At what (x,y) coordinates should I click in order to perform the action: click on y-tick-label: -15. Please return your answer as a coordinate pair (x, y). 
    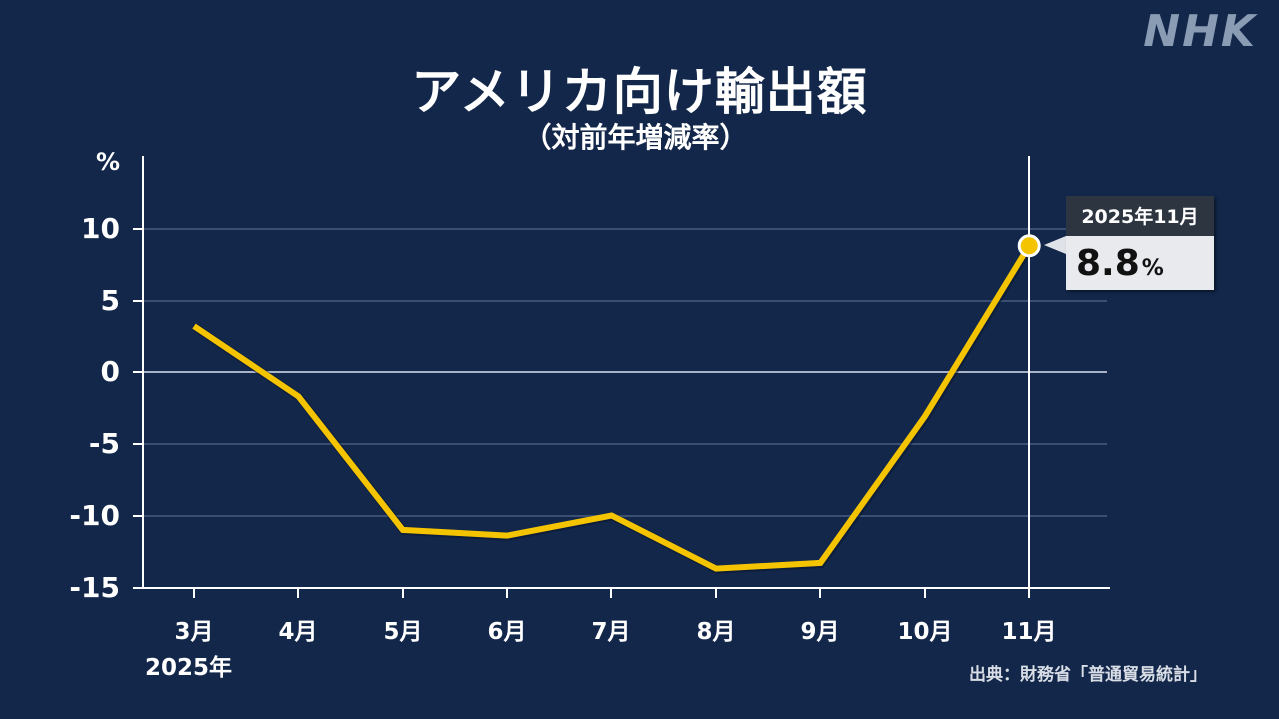
    Looking at the image, I should click on (94, 587).